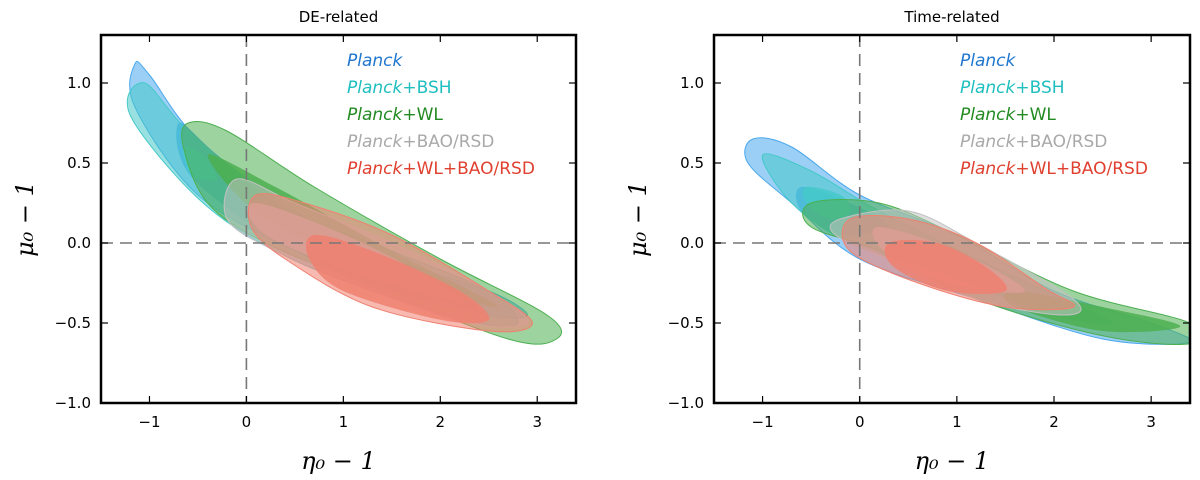  What do you see at coordinates (951, 17) in the screenshot?
I see `panel-title: Time-related` at bounding box center [951, 17].